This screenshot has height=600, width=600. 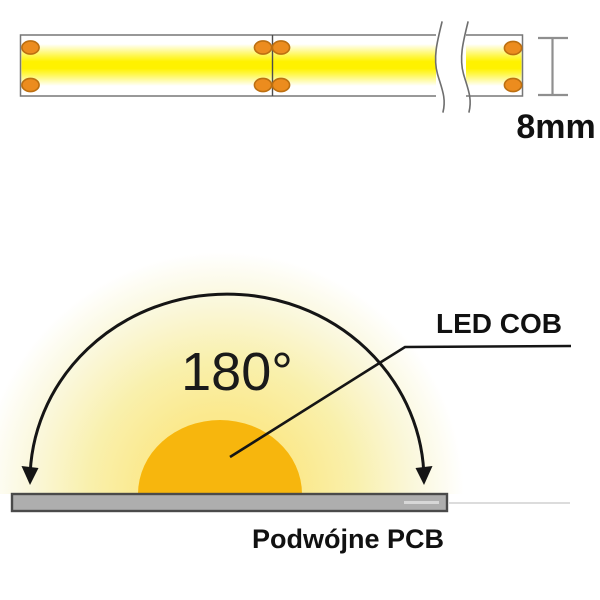 What do you see at coordinates (499, 323) in the screenshot?
I see `led-cob-label: LED COB` at bounding box center [499, 323].